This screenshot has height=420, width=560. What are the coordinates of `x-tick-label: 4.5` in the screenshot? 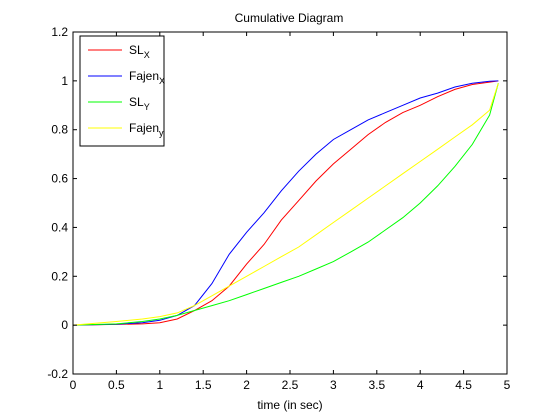 It's located at (463, 385).